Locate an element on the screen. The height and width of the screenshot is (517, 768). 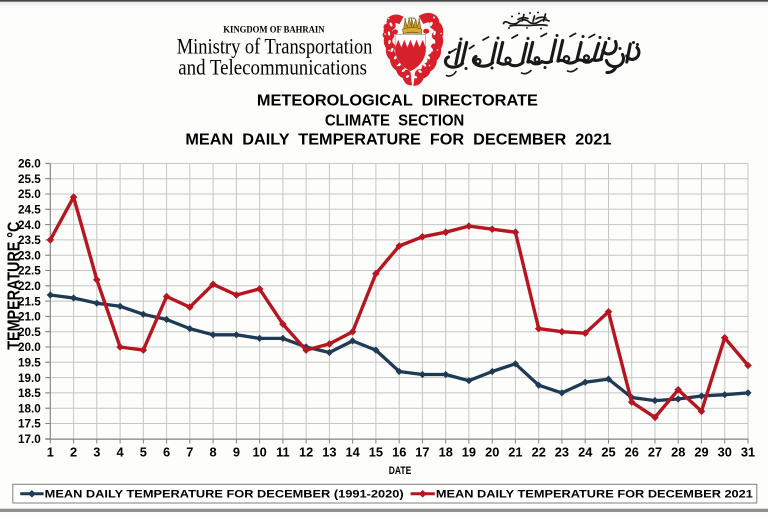
svg-text: KINGDOM OF BAHRAIN is located at coordinates (274, 29).